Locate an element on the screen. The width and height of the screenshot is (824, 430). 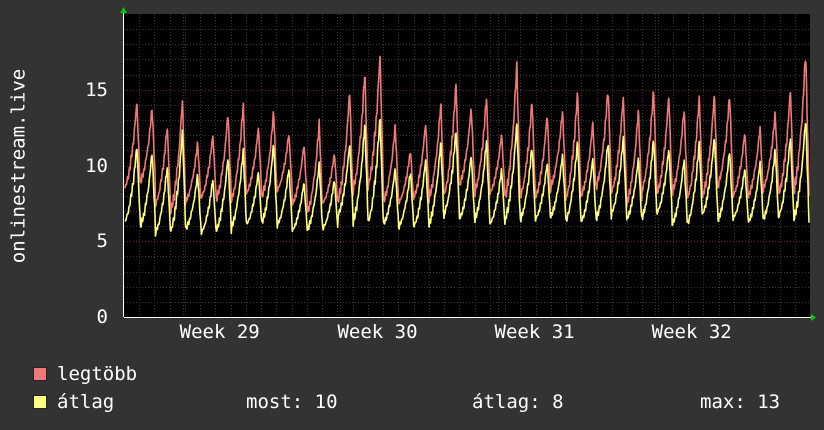
y-axis-arrow is located at coordinates (123, 10).